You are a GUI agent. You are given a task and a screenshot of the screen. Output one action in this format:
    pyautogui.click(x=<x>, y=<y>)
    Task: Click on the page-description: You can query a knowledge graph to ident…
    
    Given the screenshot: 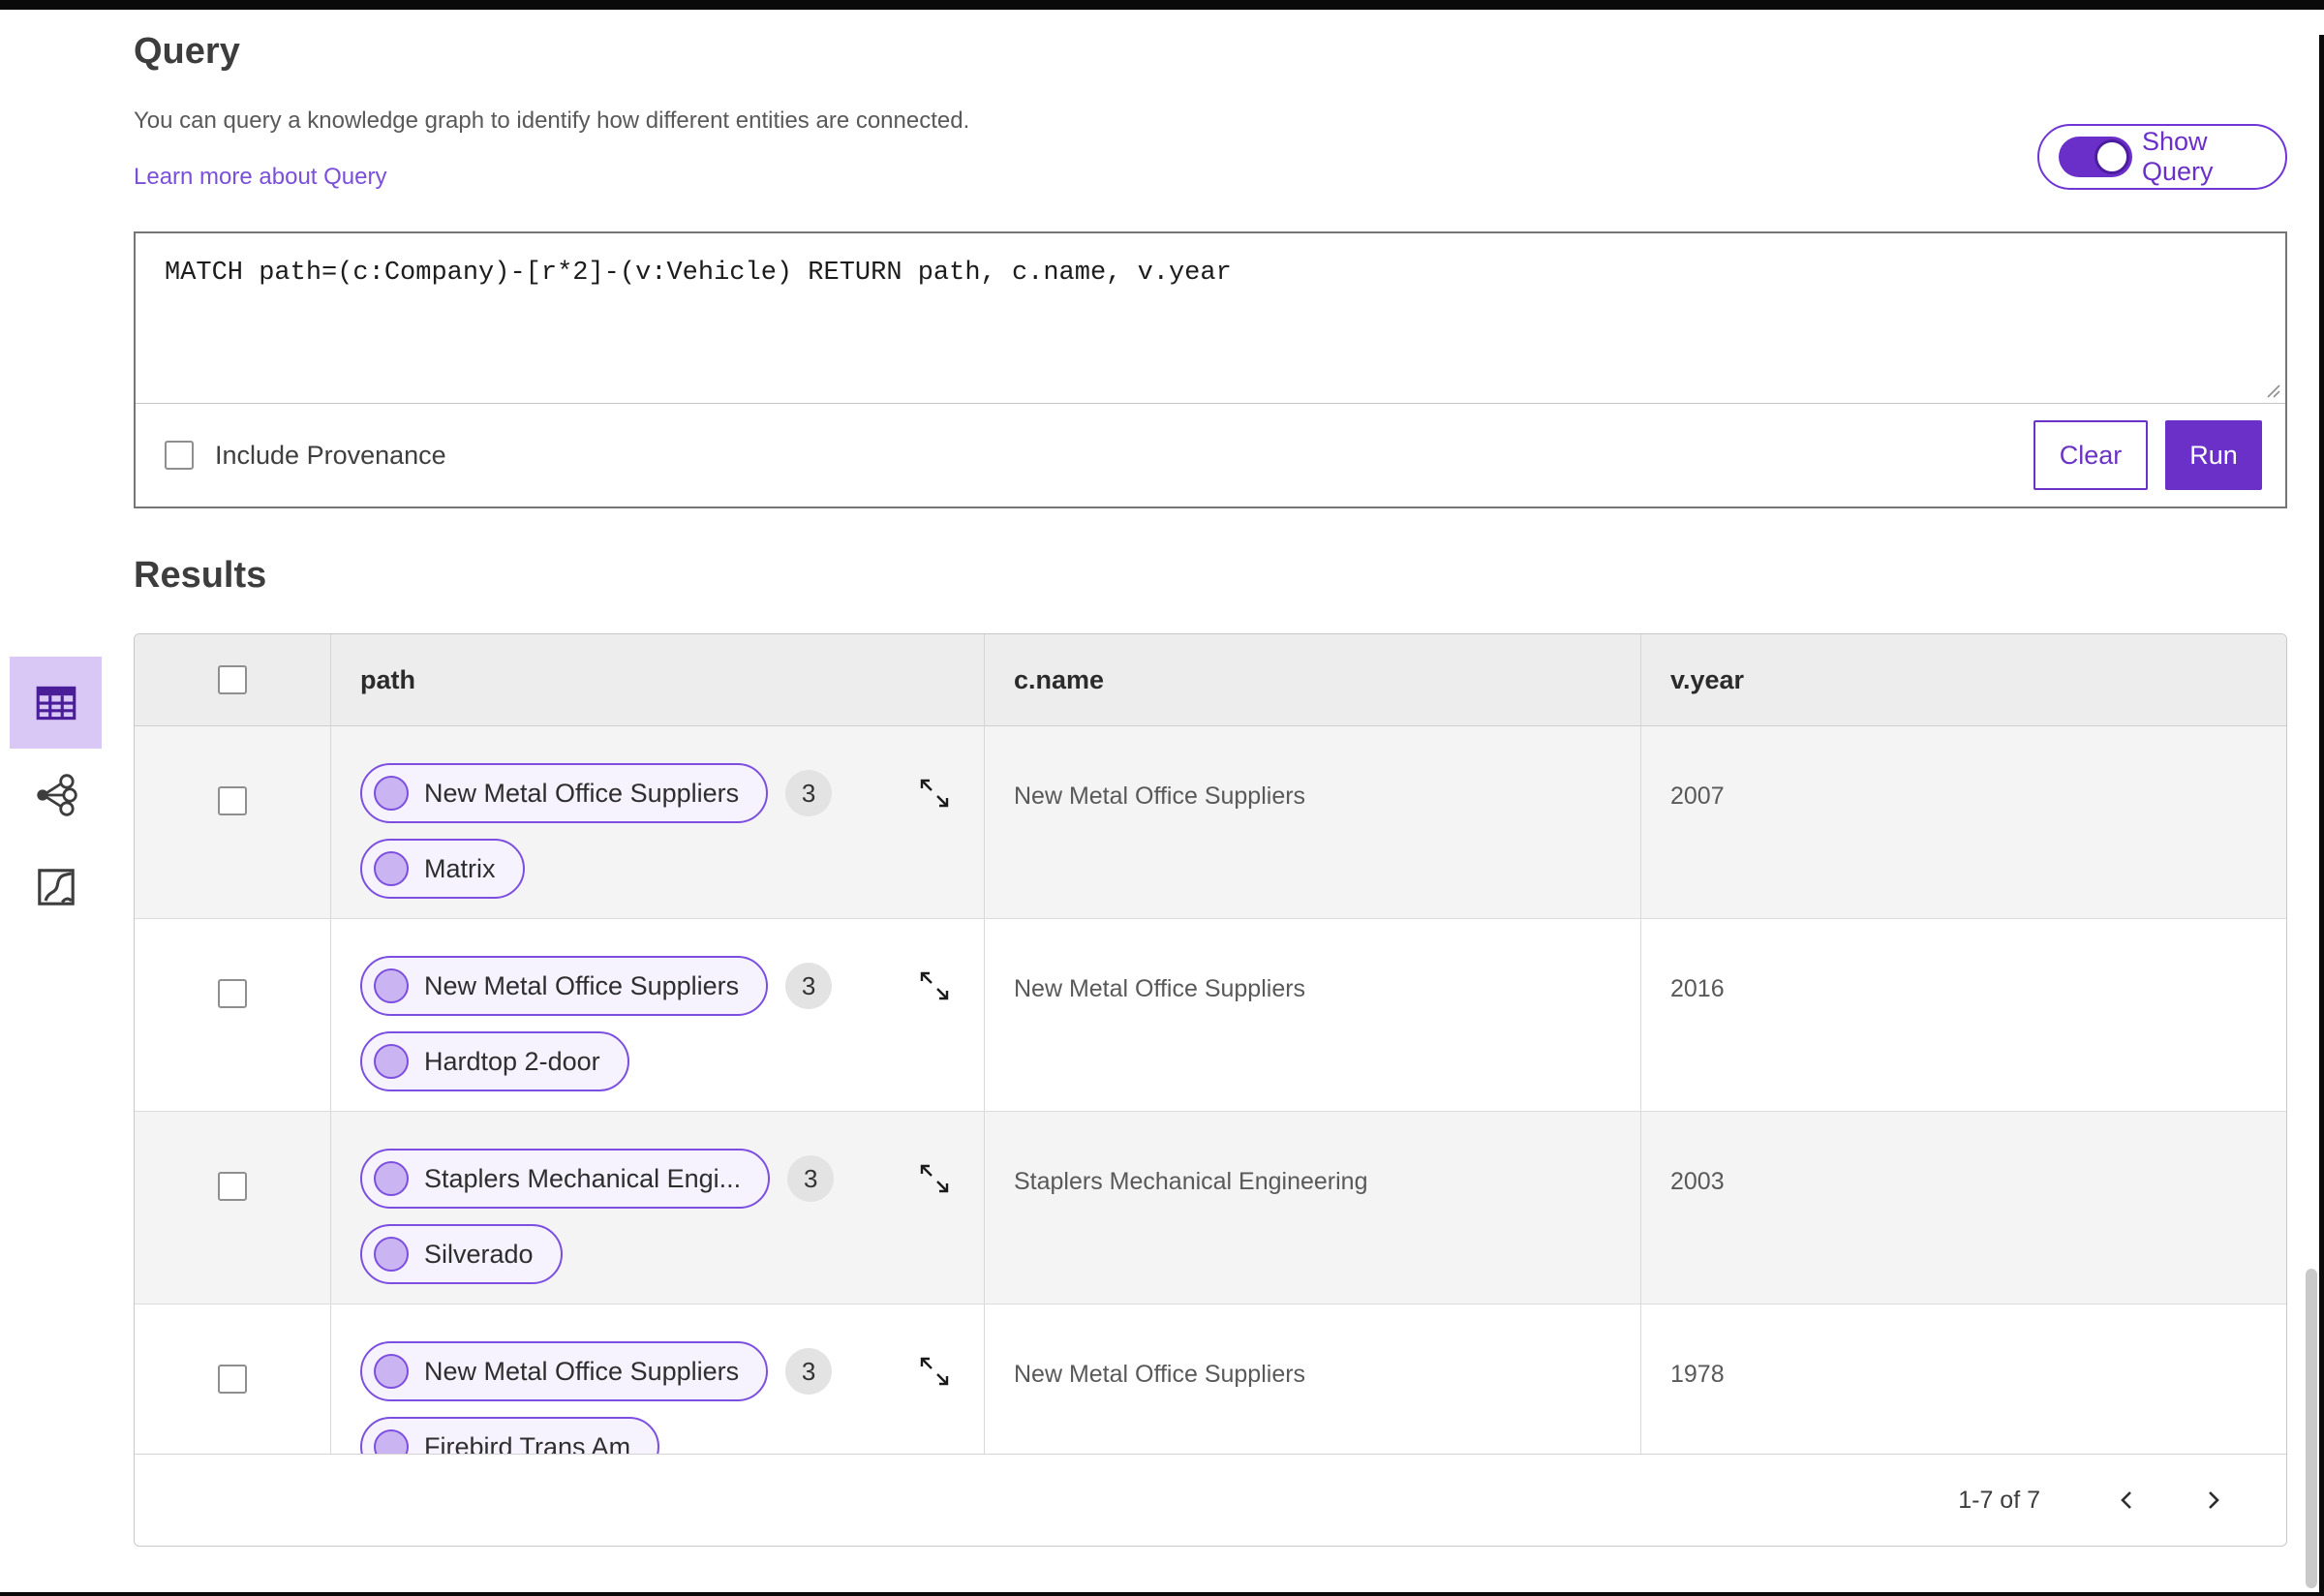 What is the action you would take?
    pyautogui.click(x=552, y=120)
    